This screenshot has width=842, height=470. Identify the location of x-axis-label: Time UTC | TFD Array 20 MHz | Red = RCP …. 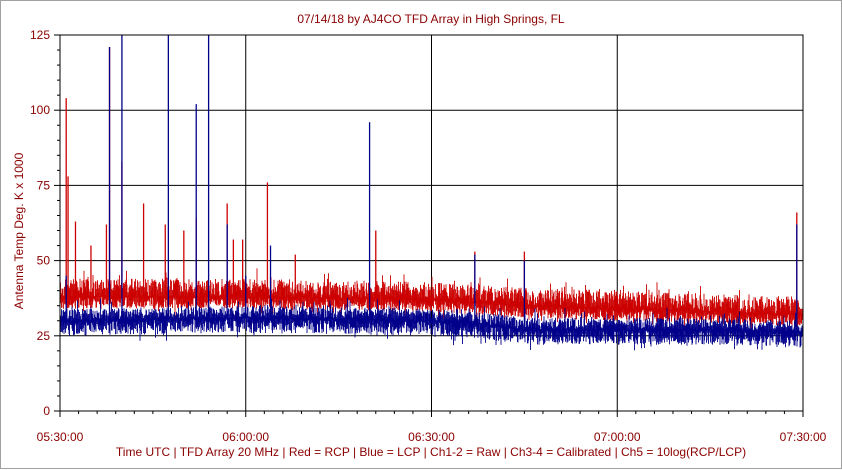
(431, 452).